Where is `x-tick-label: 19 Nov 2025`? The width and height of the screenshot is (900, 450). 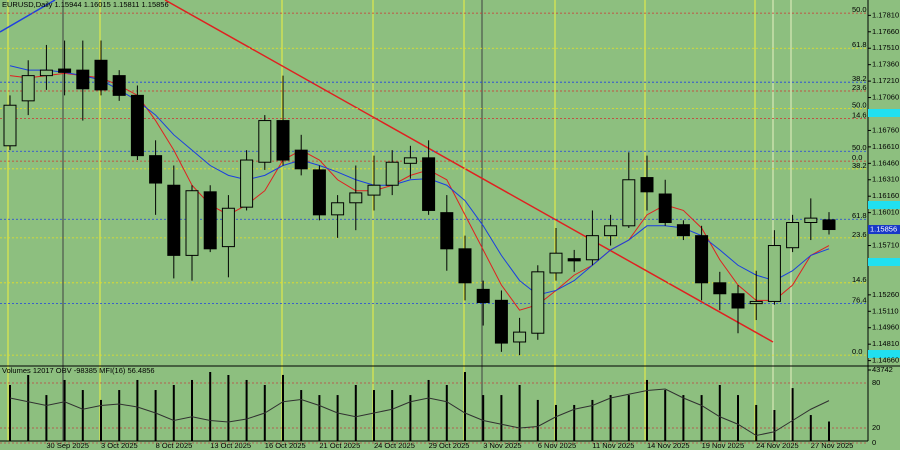
x-tick-label: 19 Nov 2025 is located at coordinates (723, 445).